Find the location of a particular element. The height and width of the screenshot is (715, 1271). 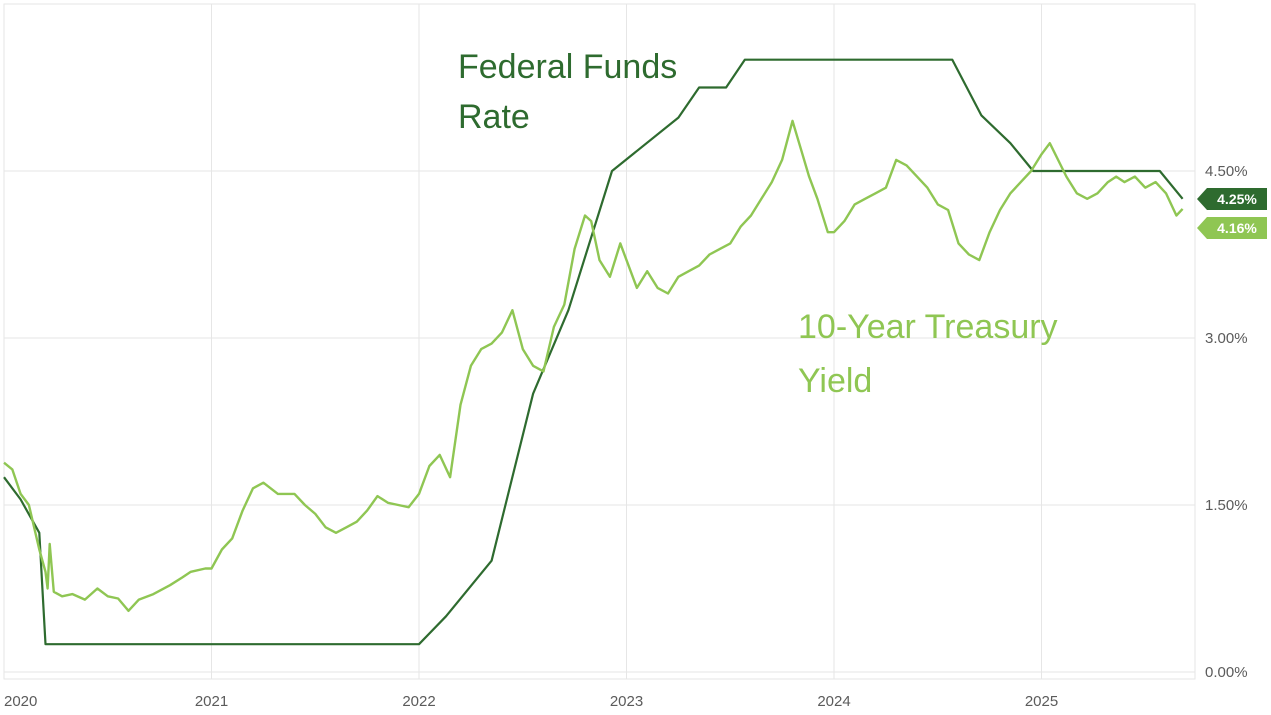

end-value-text: 4.25% is located at coordinates (1237, 199).